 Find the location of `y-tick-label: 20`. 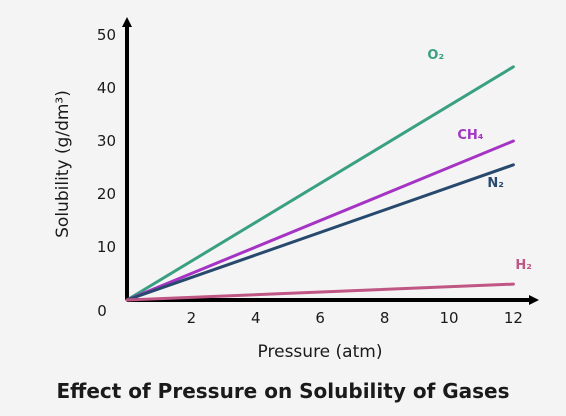

y-tick-label: 20 is located at coordinates (106, 194).